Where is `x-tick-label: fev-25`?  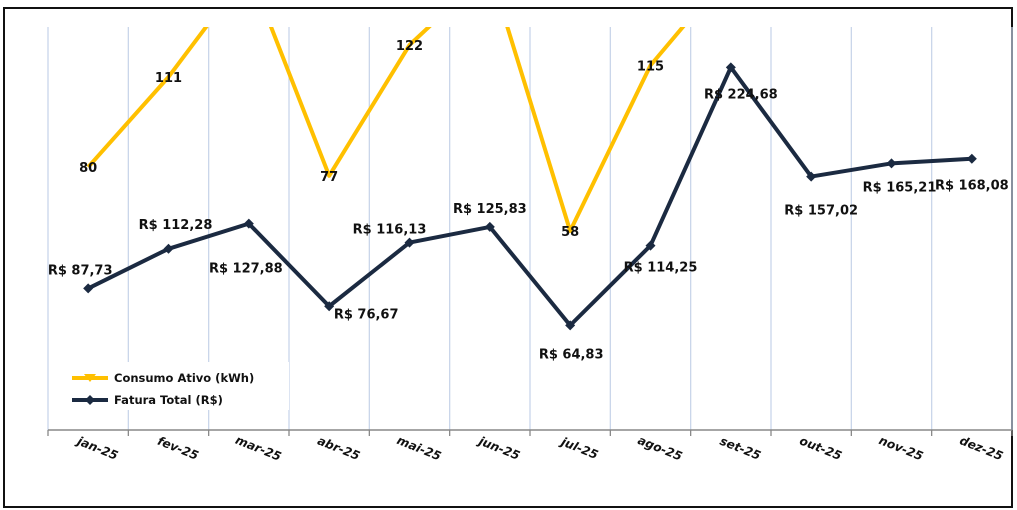
x-tick-label: fev-25 is located at coordinates (177, 448).